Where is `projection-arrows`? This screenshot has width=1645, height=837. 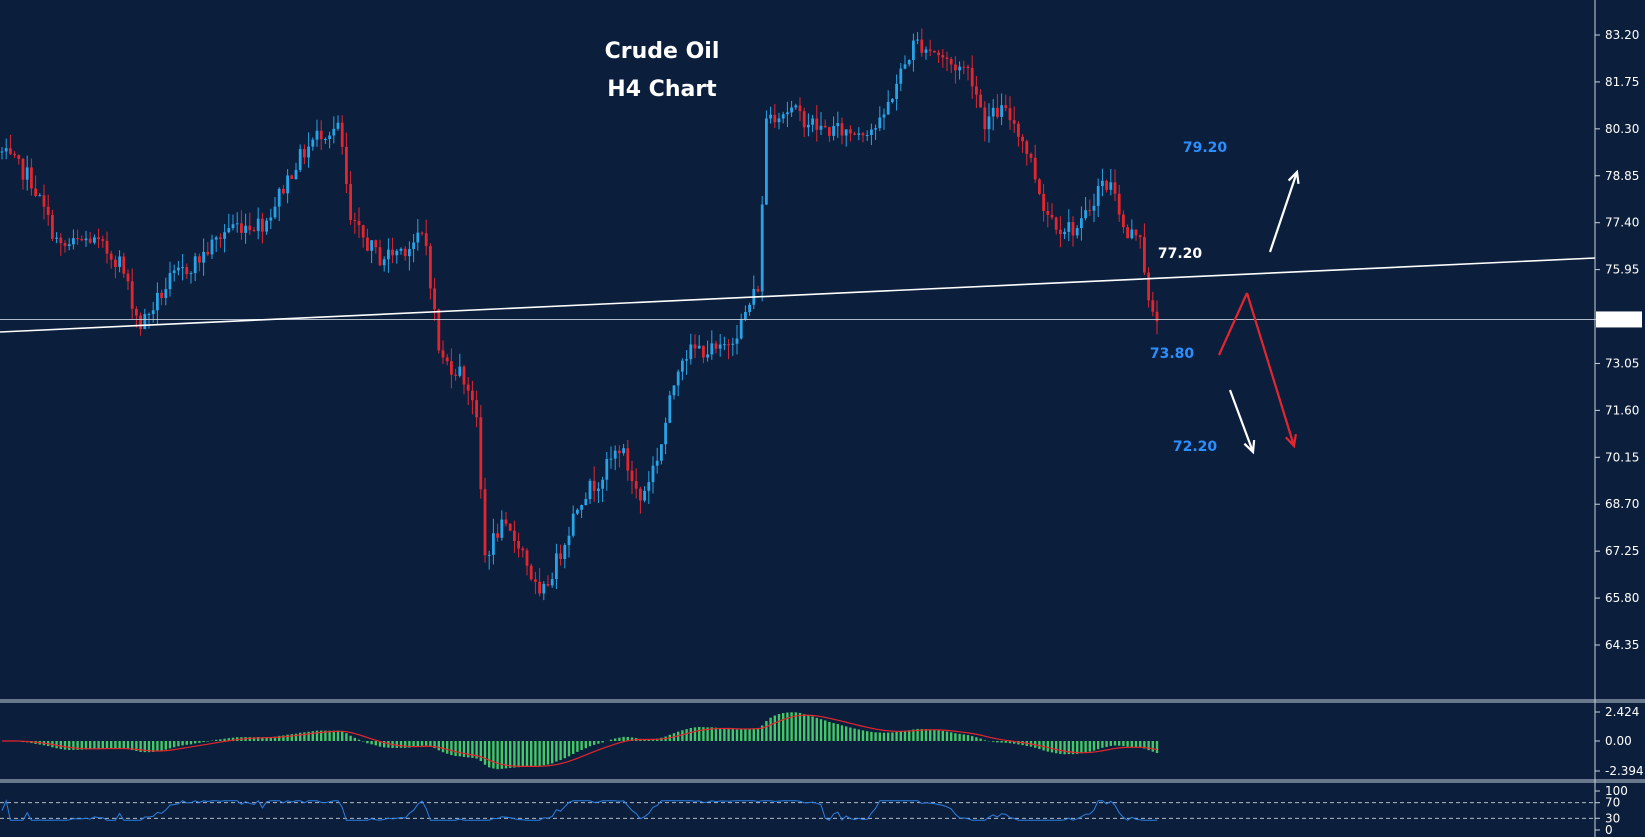
projection-arrows is located at coordinates (1258, 312).